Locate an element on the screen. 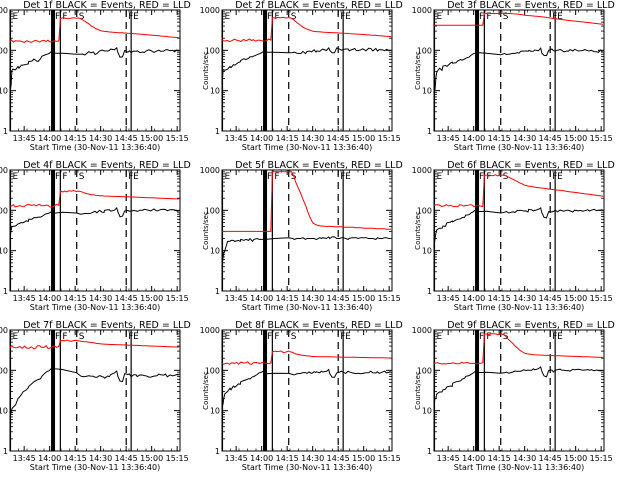 The height and width of the screenshot is (480, 640). panel-title: Det 3f BLACK = Events, RED = LLD is located at coordinates (531, 5).